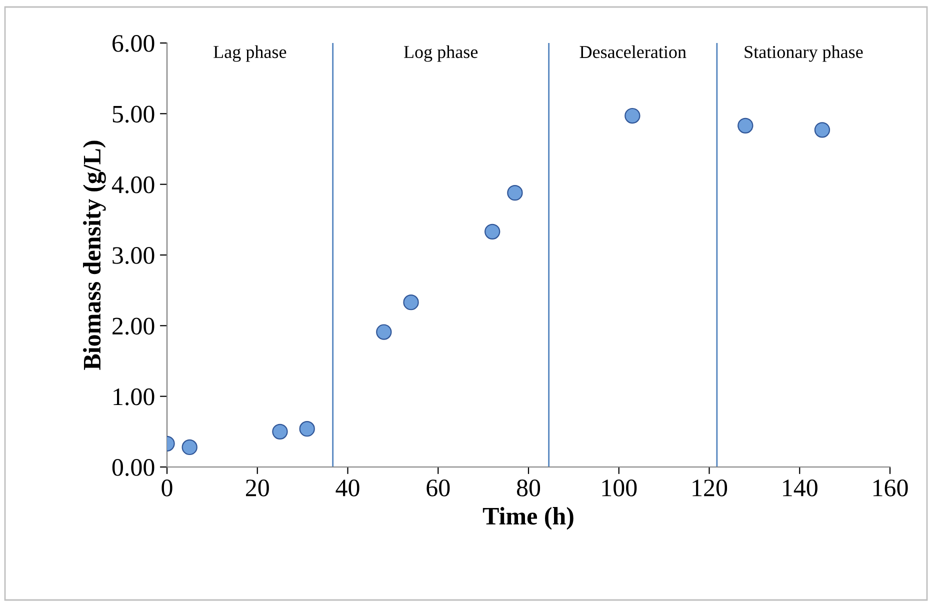 This screenshot has width=934, height=605. I want to click on annotation: Stationary phase, so click(803, 53).